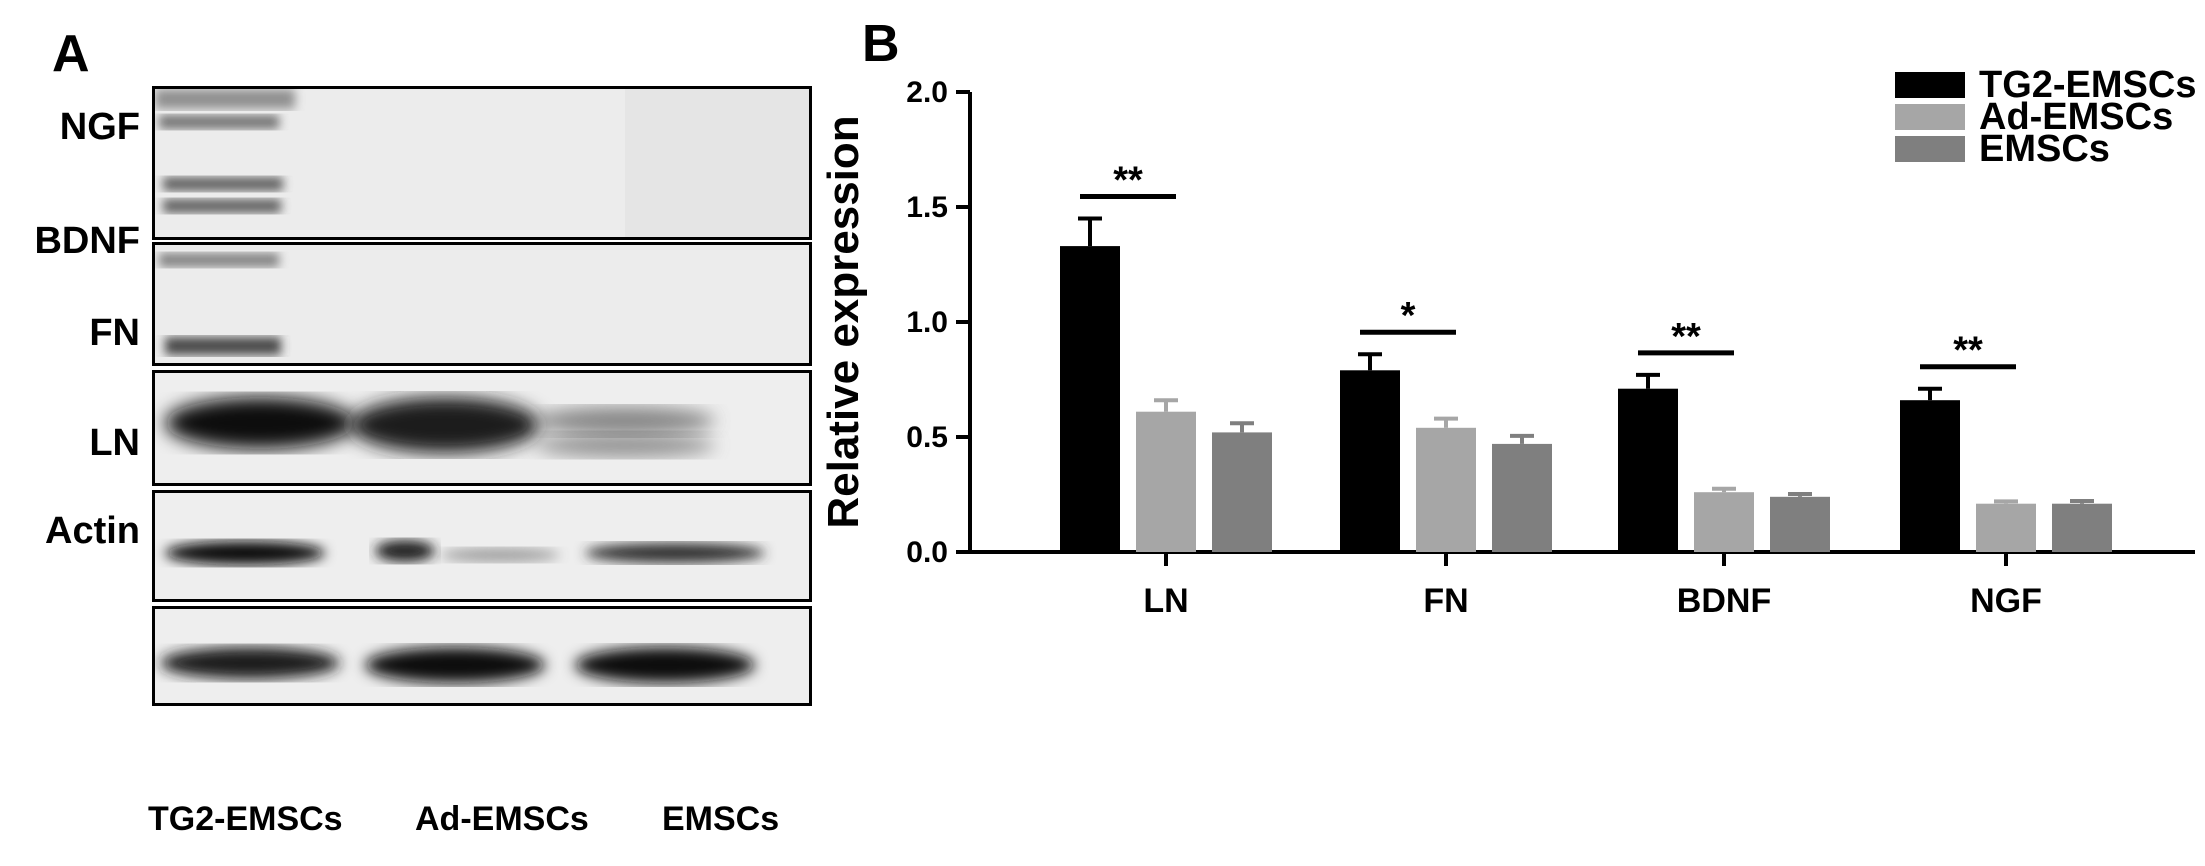  Describe the element at coordinates (1165, 601) in the screenshot. I see `category-label: LN` at that location.